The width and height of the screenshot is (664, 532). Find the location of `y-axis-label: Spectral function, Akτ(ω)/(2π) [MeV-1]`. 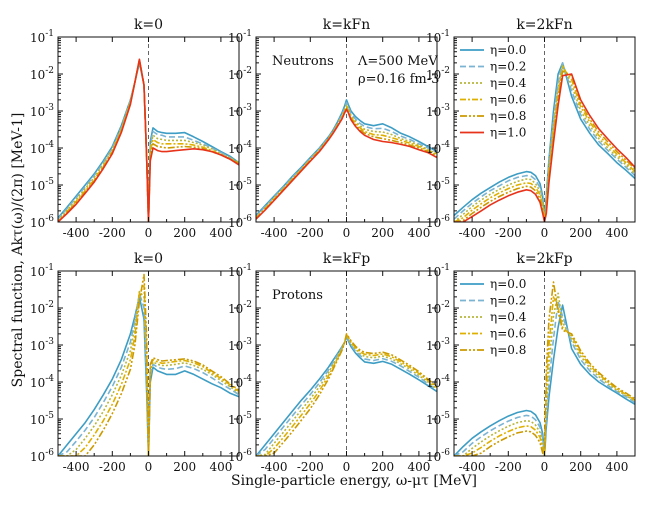

y-axis-label: Spectral function, Akτ(ω)/(2π) [MeV-1] is located at coordinates (18, 250).